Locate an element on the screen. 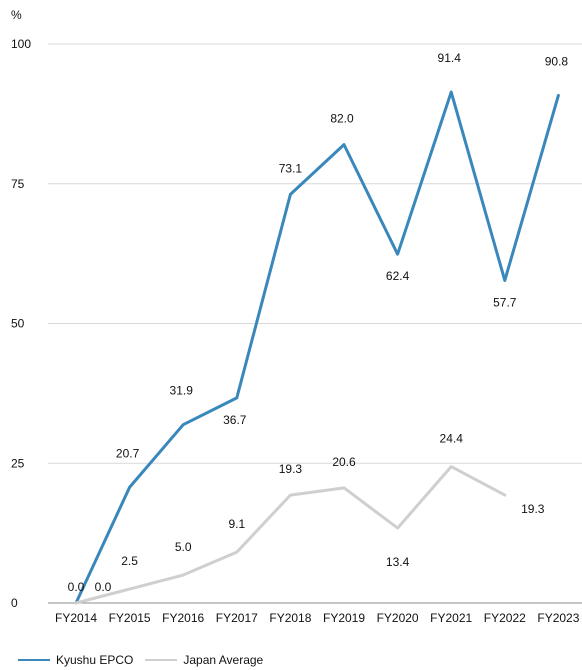  data-label-japan-average: 20.6 is located at coordinates (344, 462).